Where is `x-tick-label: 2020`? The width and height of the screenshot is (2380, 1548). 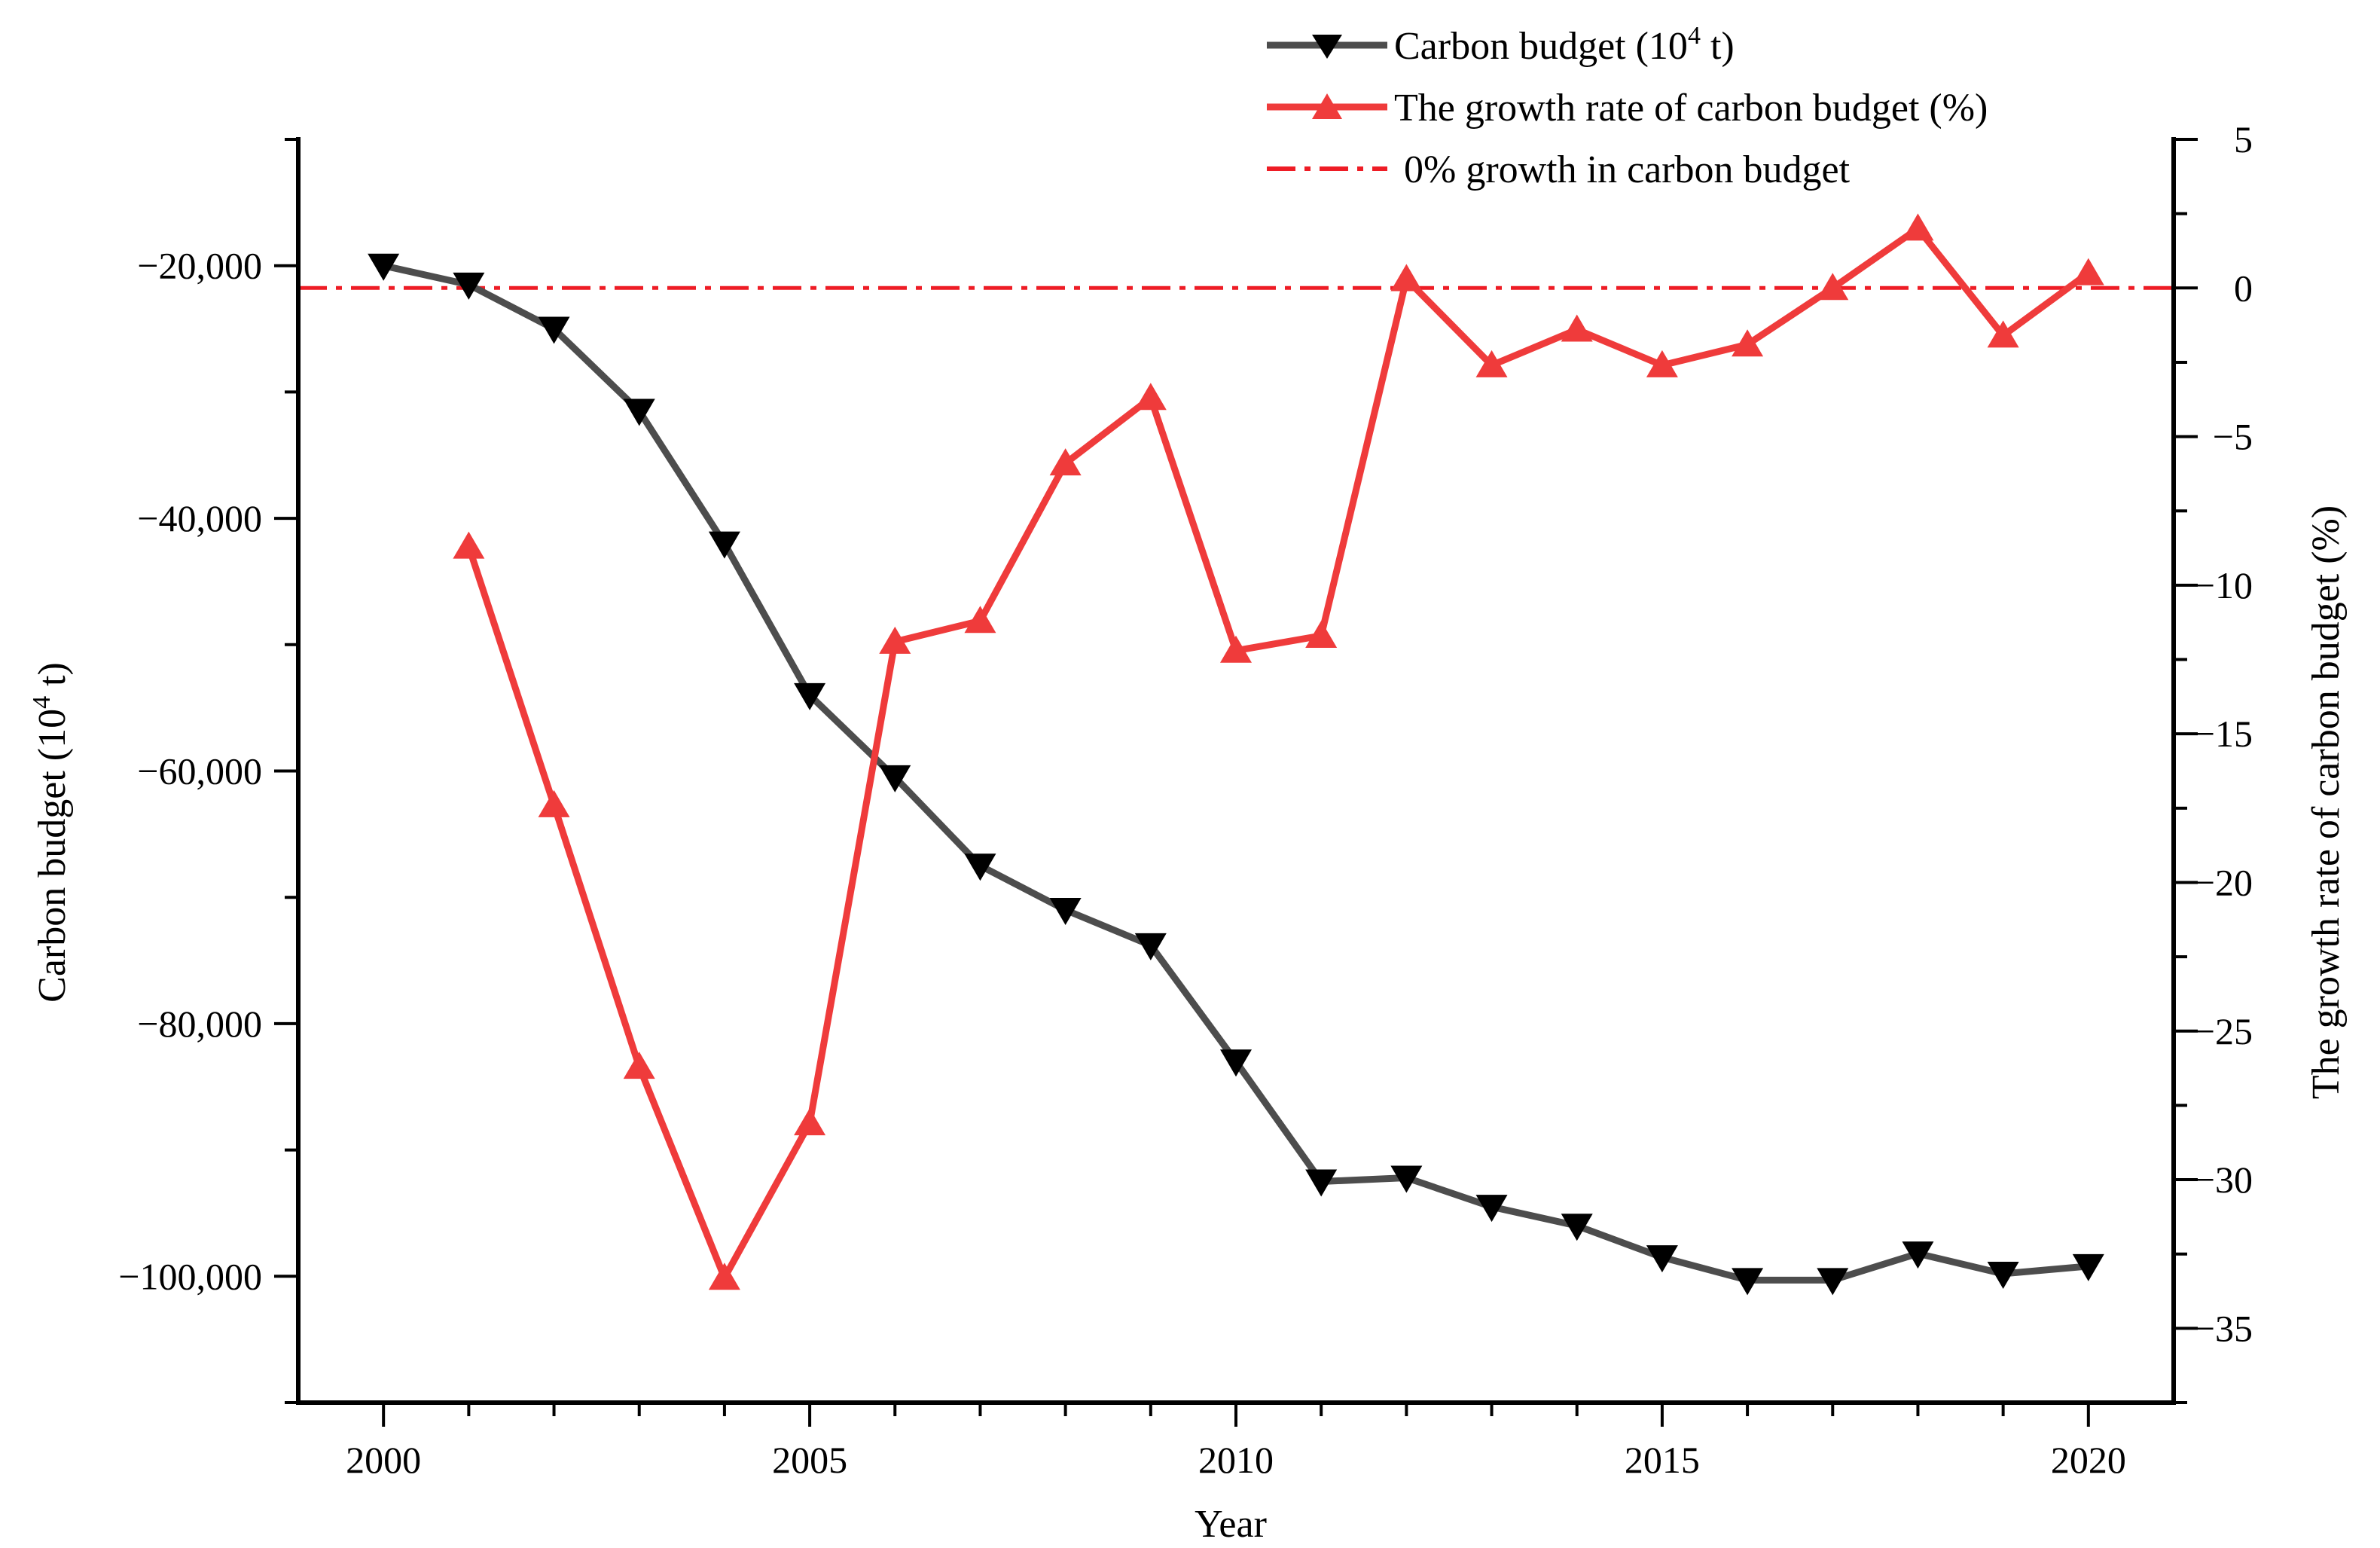 x-tick-label: 2020 is located at coordinates (2088, 1460).